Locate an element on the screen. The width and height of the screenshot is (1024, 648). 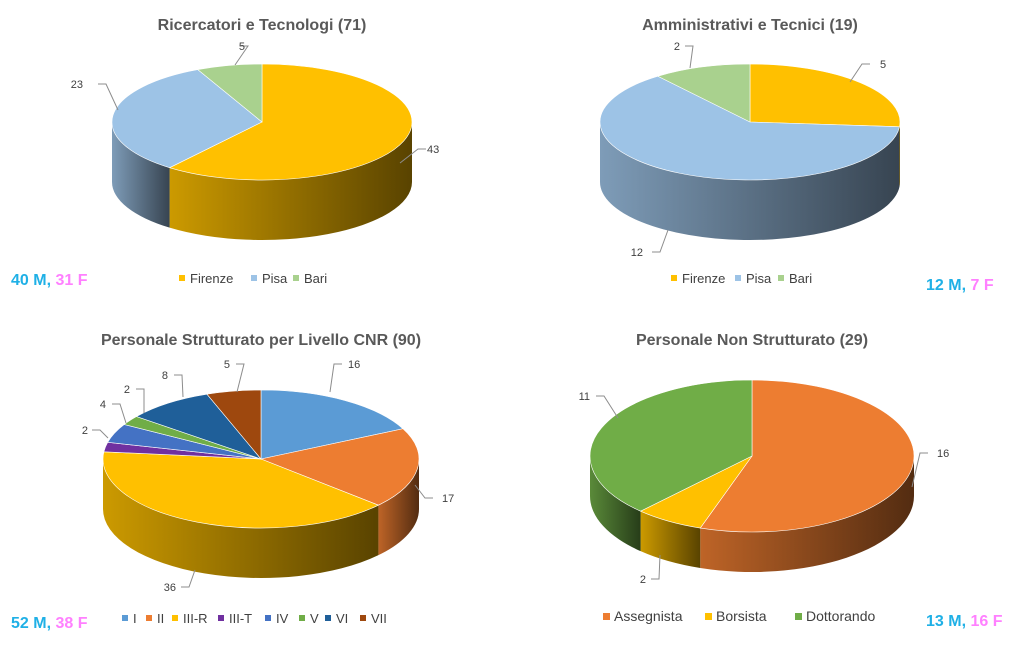
legend-swatch-iii-r is located at coordinates (175, 618).